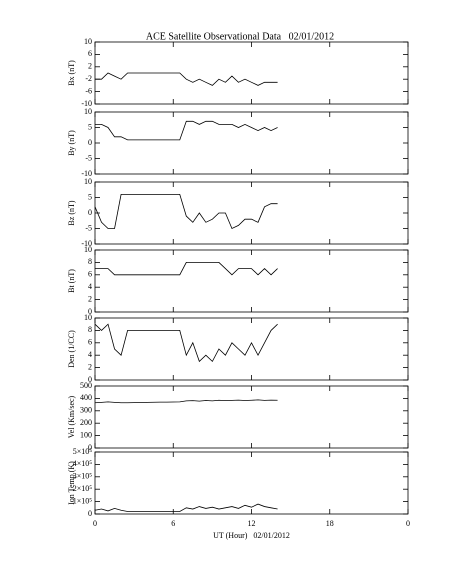 This screenshot has height=566, width=453. What do you see at coordinates (83, 451) in the screenshot?
I see `y-tick-label: 5×10⁵` at bounding box center [83, 451].